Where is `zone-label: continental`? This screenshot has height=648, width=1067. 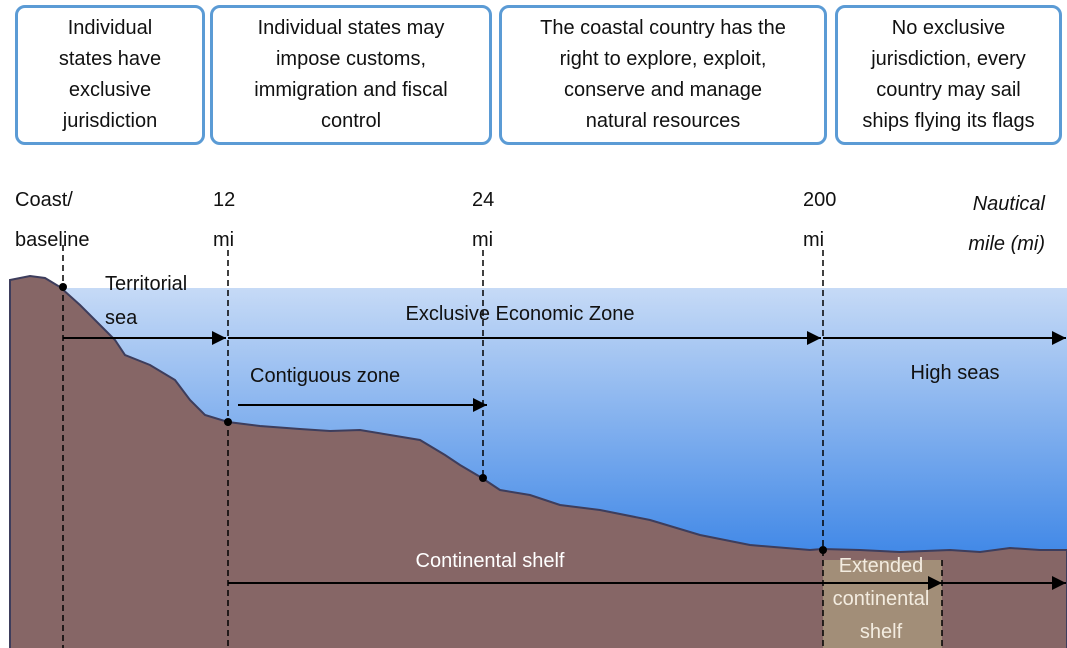 zone-label: continental is located at coordinates (881, 599).